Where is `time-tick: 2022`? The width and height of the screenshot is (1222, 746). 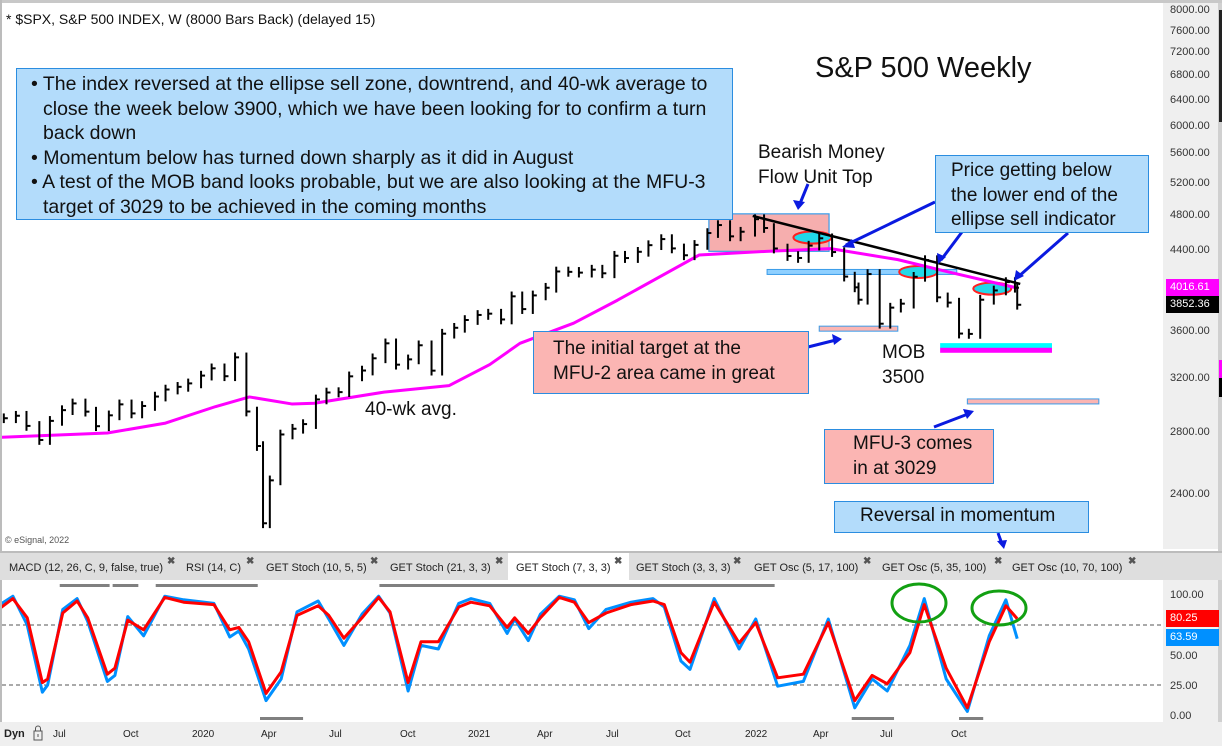 time-tick: 2022 is located at coordinates (756, 734).